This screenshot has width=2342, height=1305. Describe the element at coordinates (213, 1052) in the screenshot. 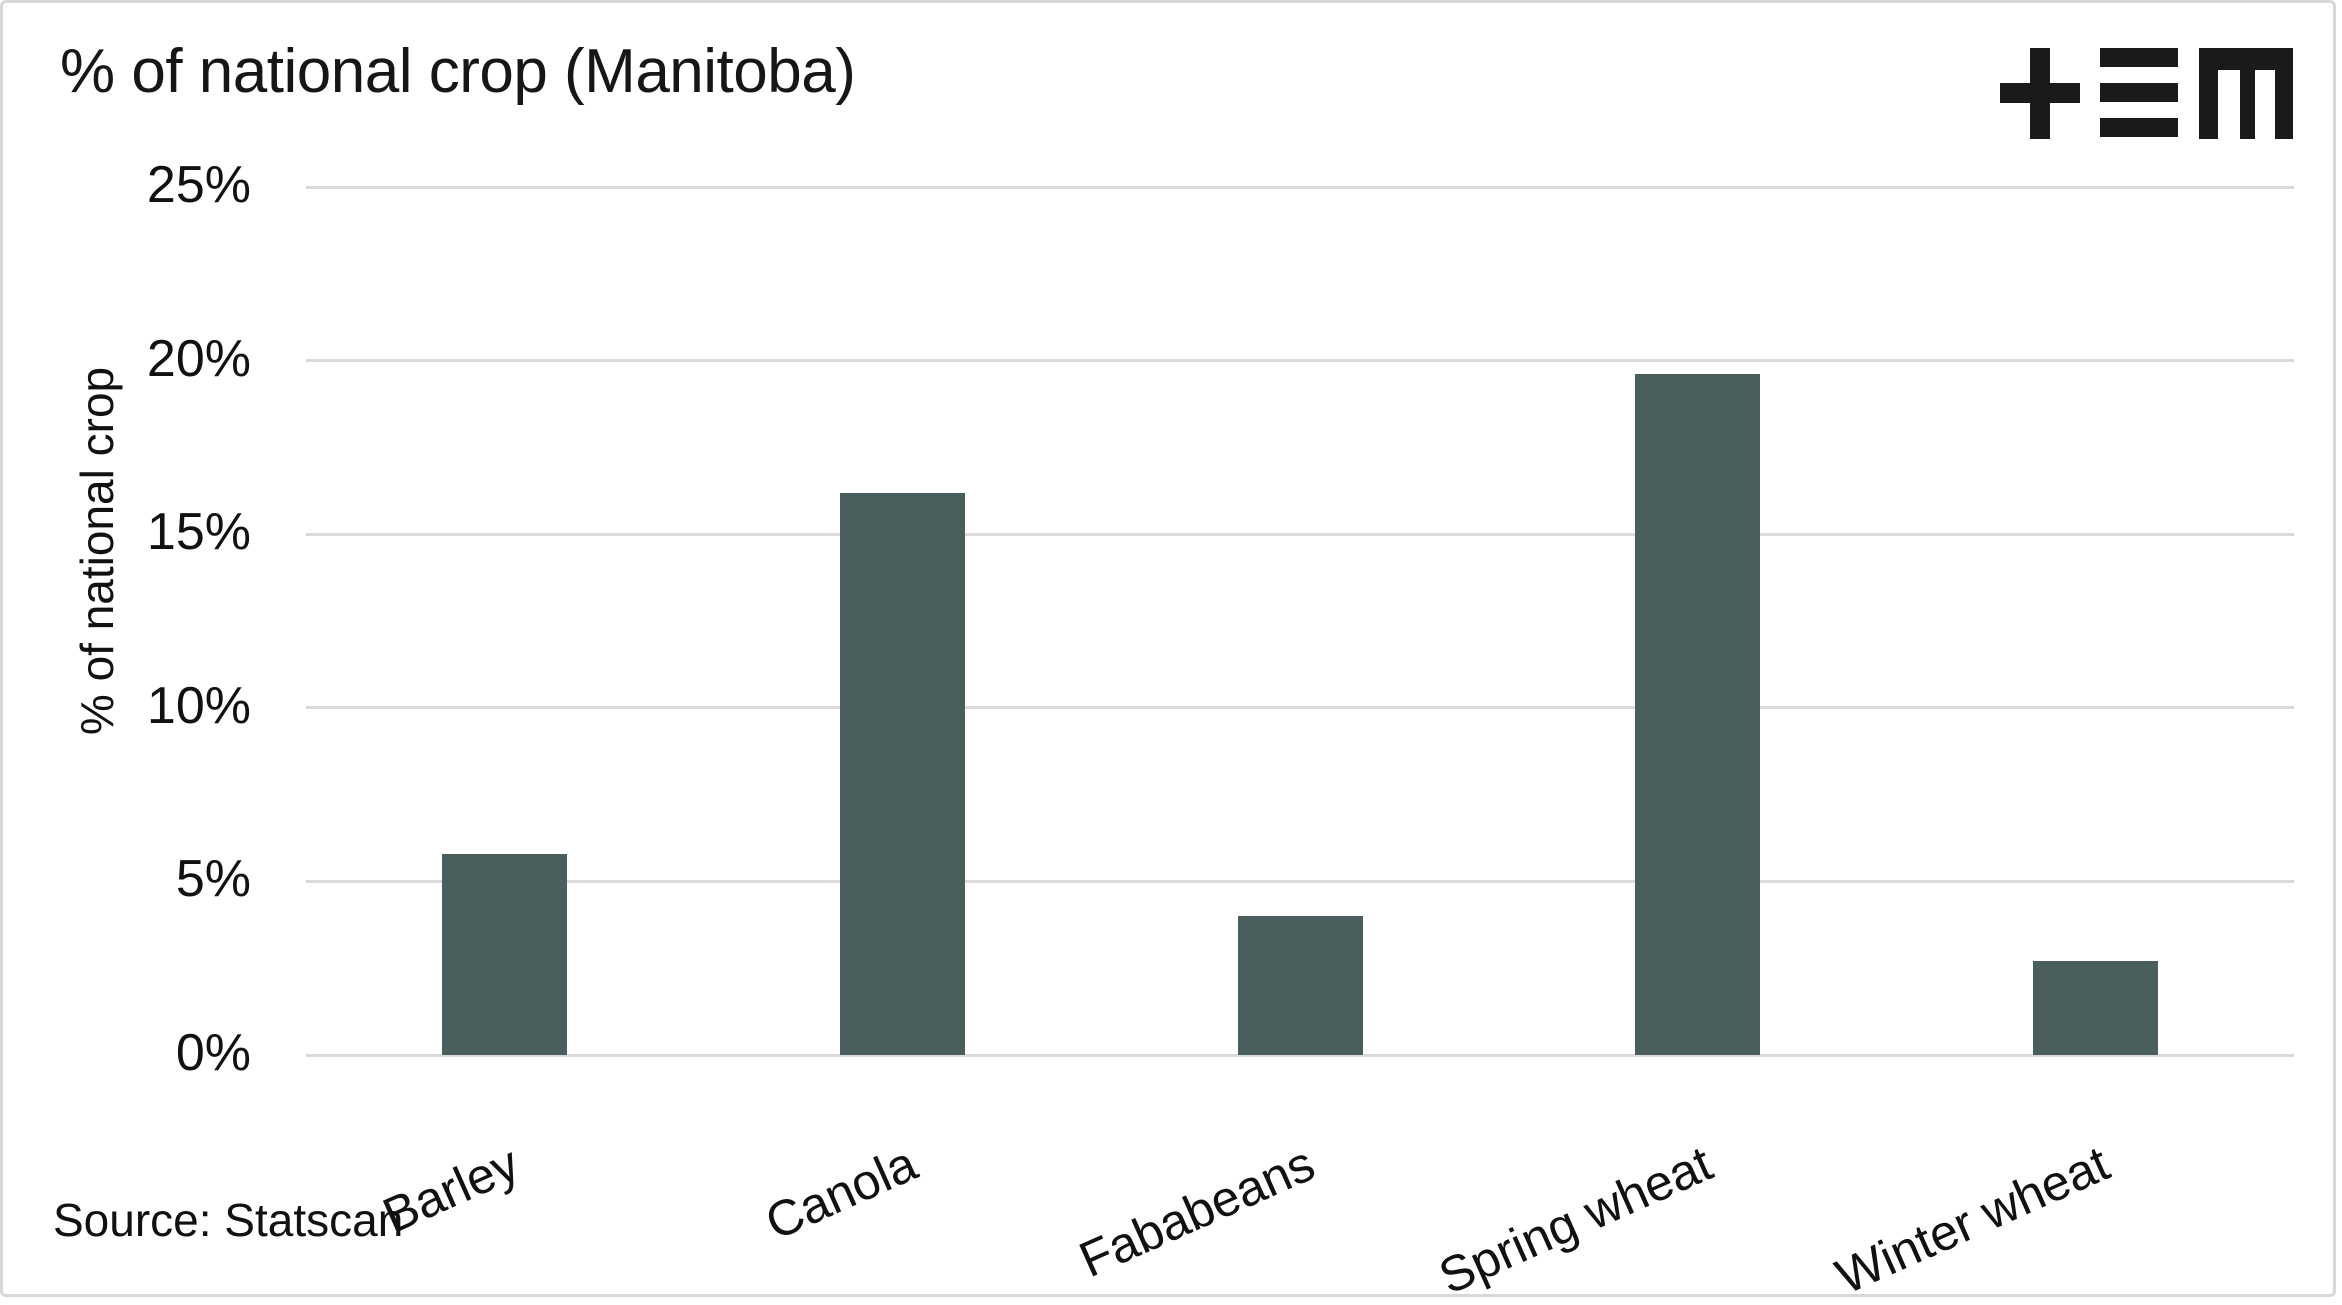

I see `y-tick-label-0: 0%` at that location.